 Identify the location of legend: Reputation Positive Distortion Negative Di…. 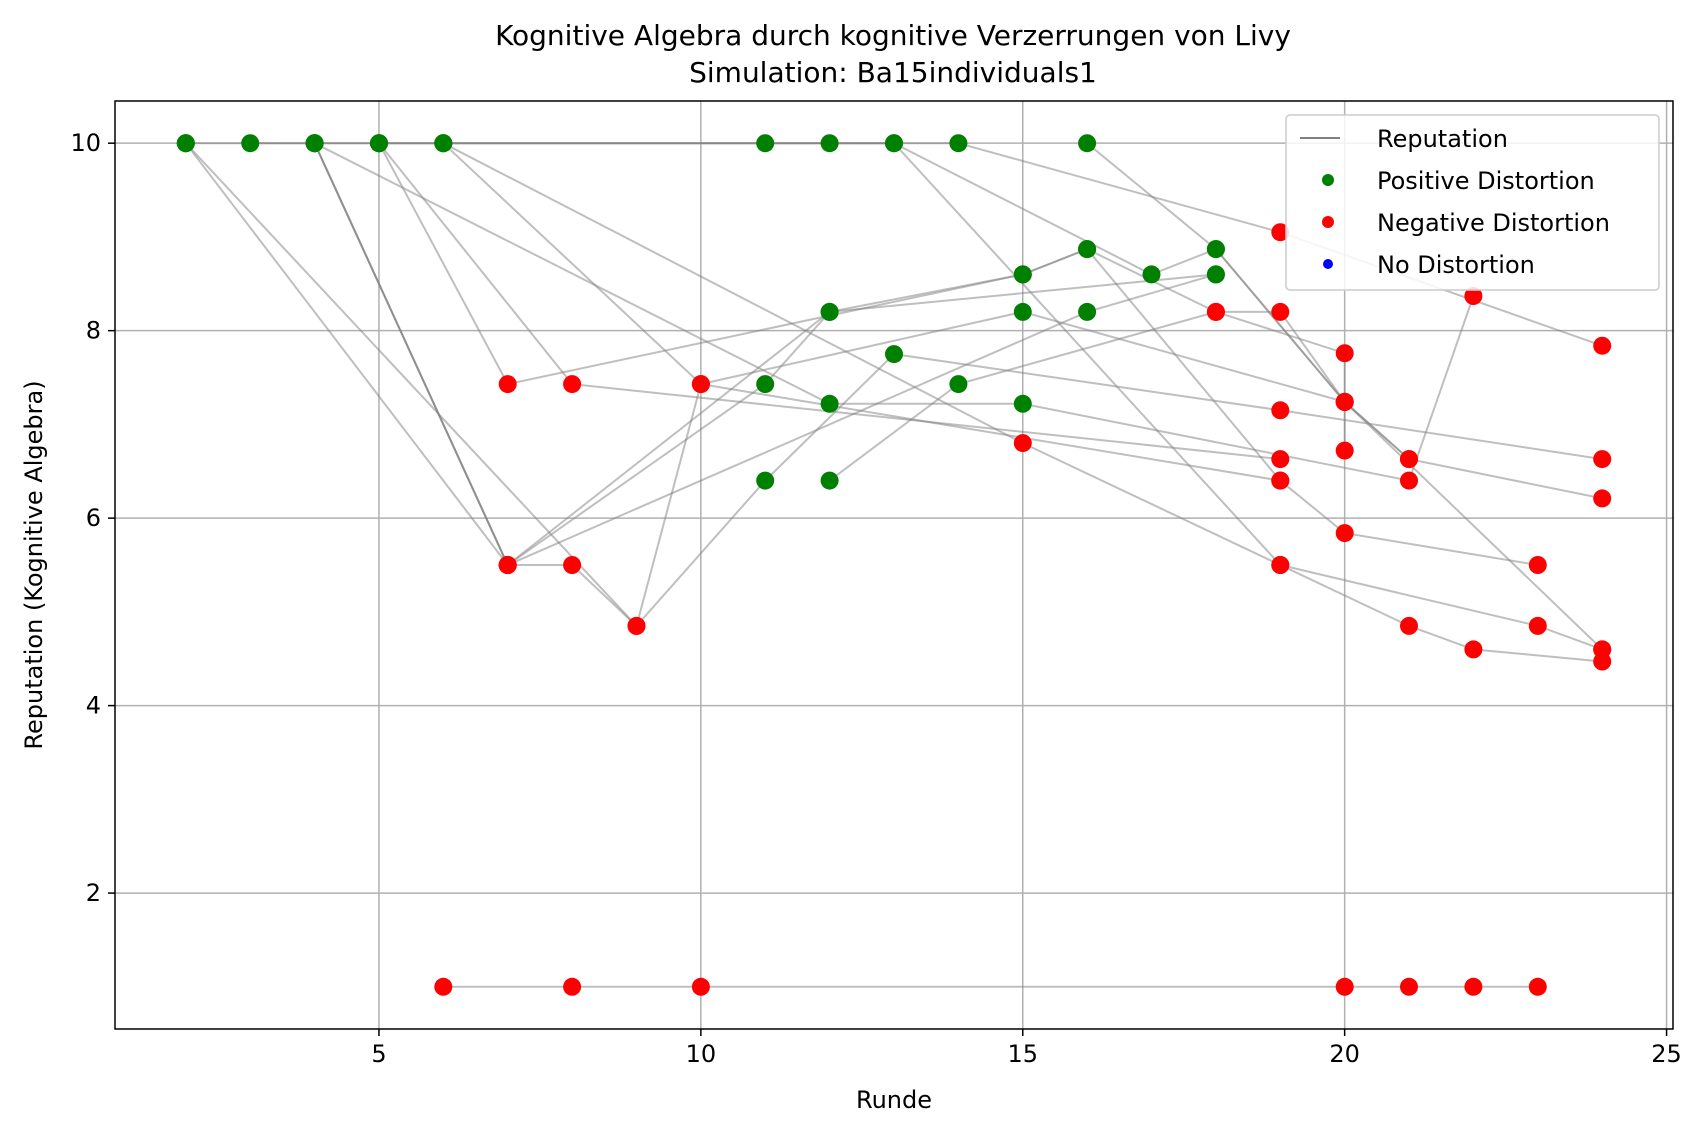
(1472, 202).